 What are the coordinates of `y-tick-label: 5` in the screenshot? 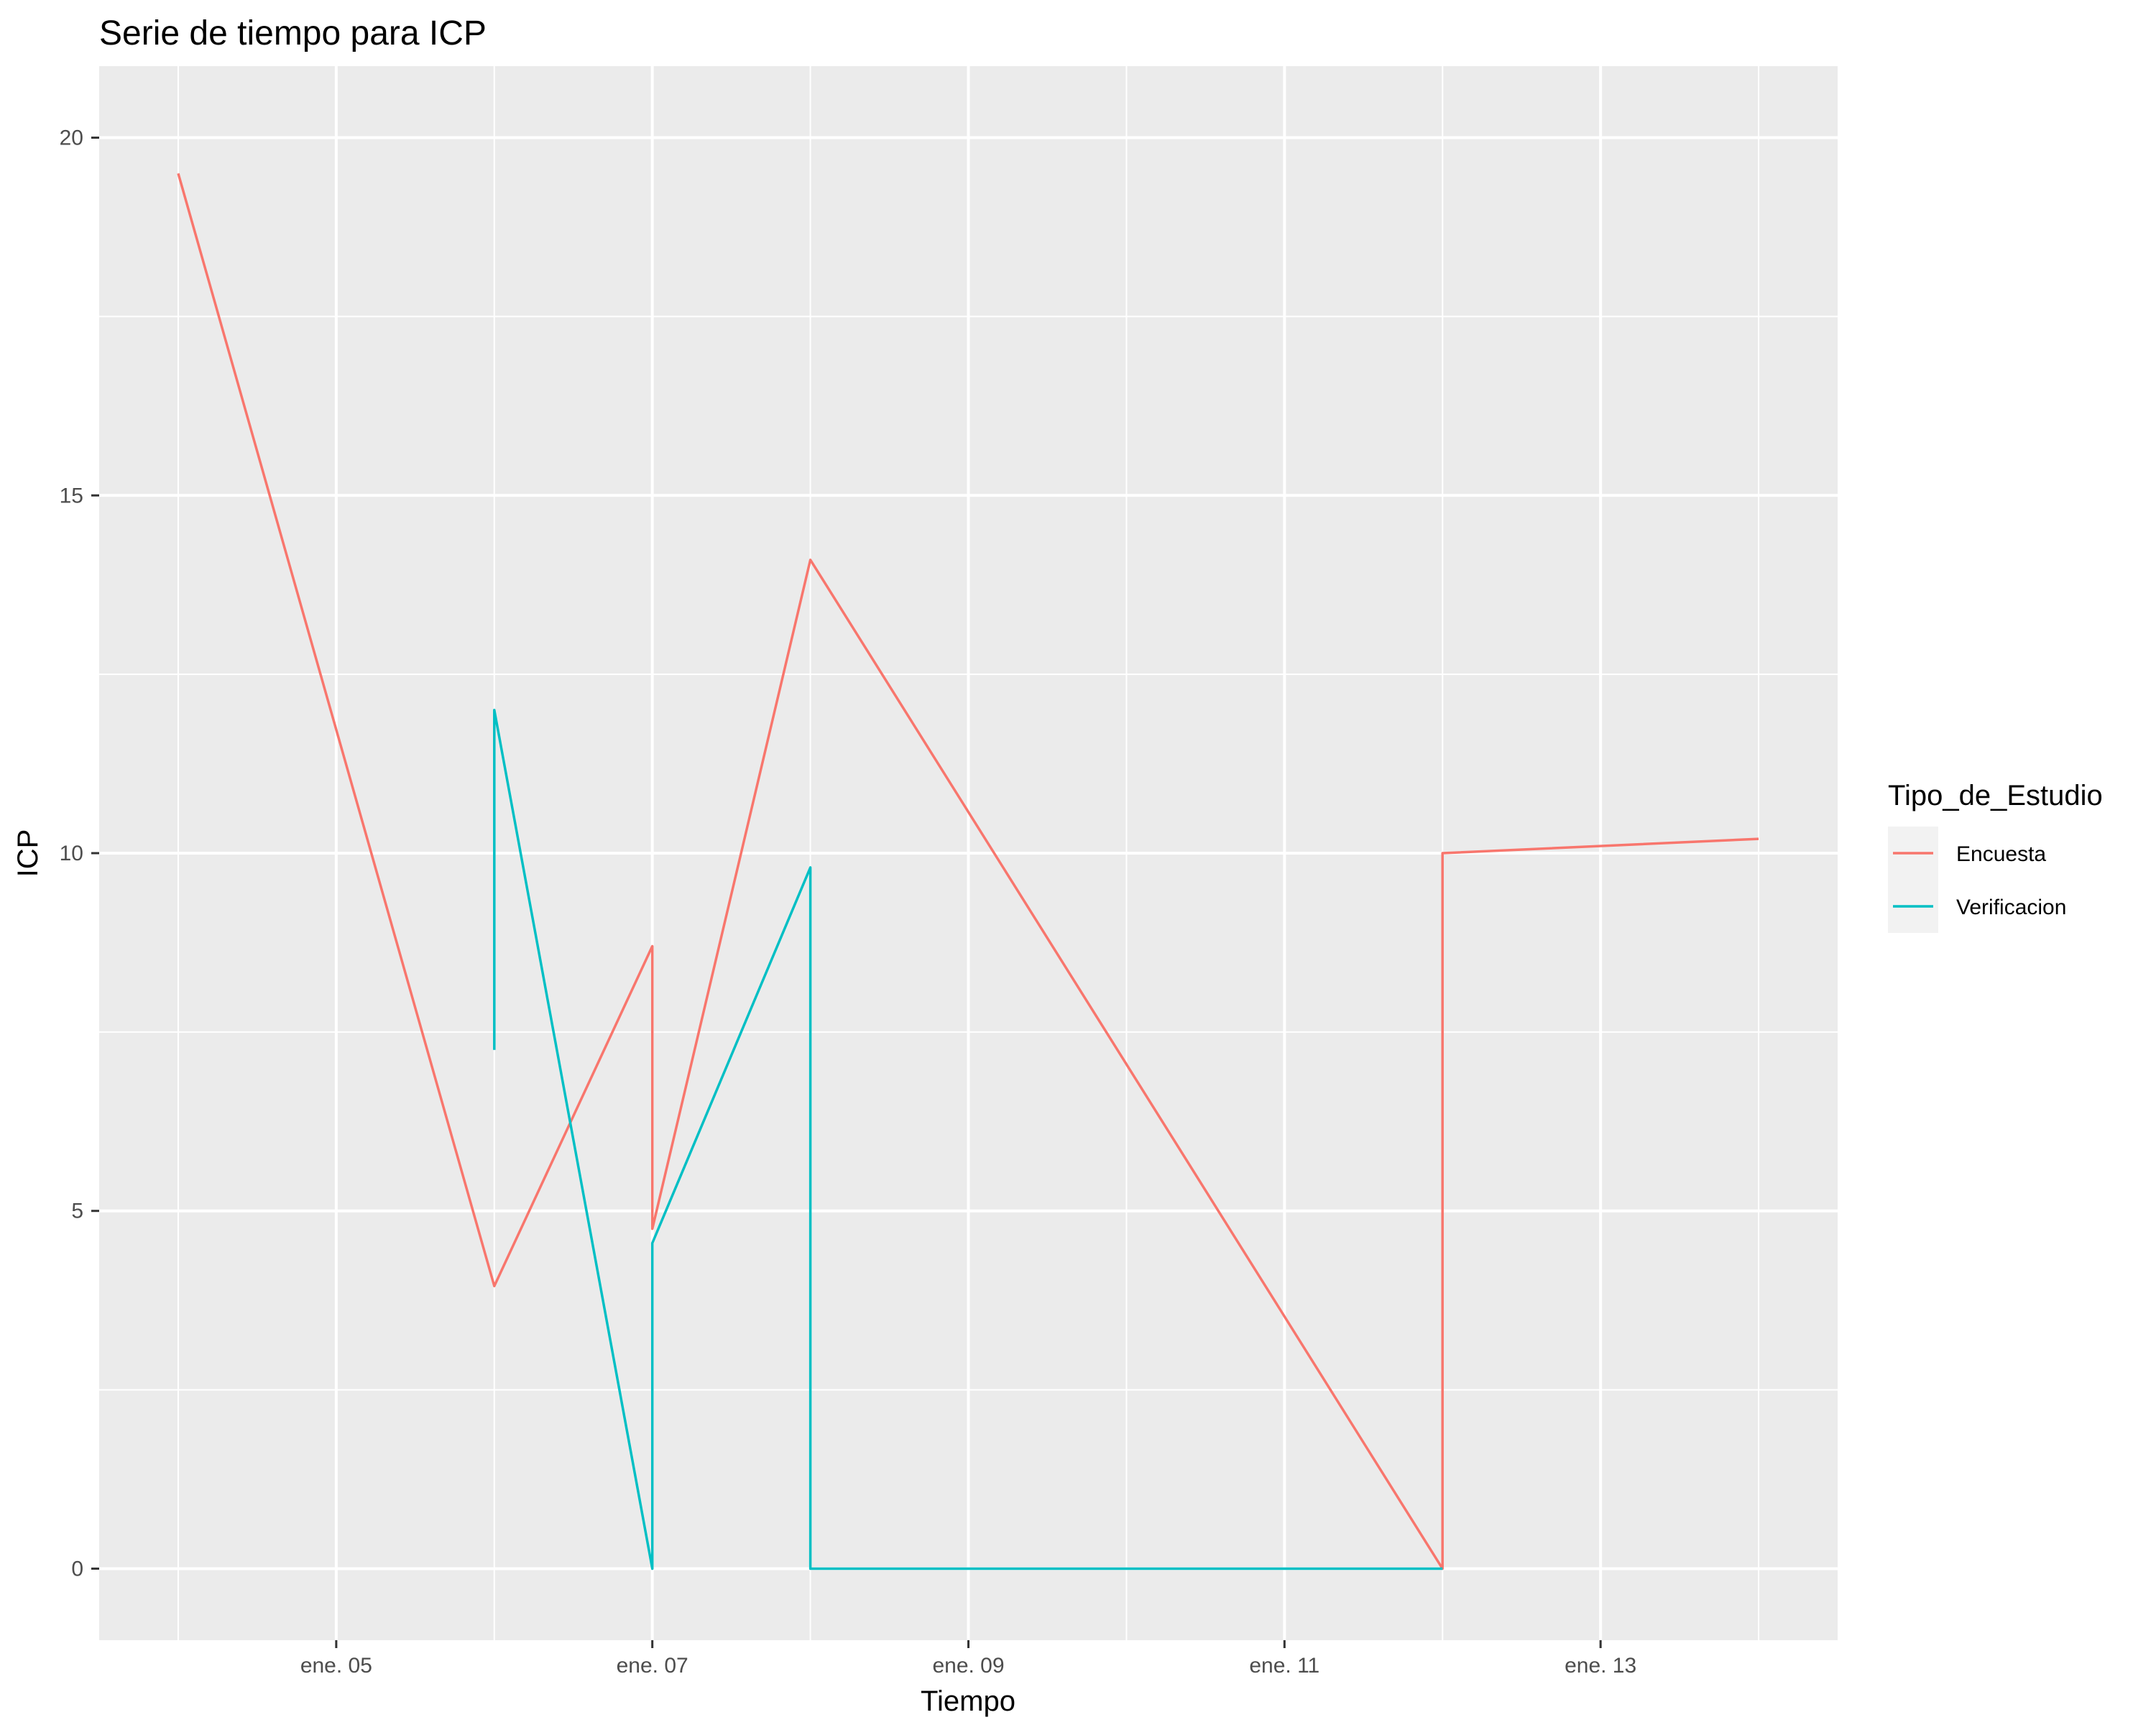 It's located at (77, 1211).